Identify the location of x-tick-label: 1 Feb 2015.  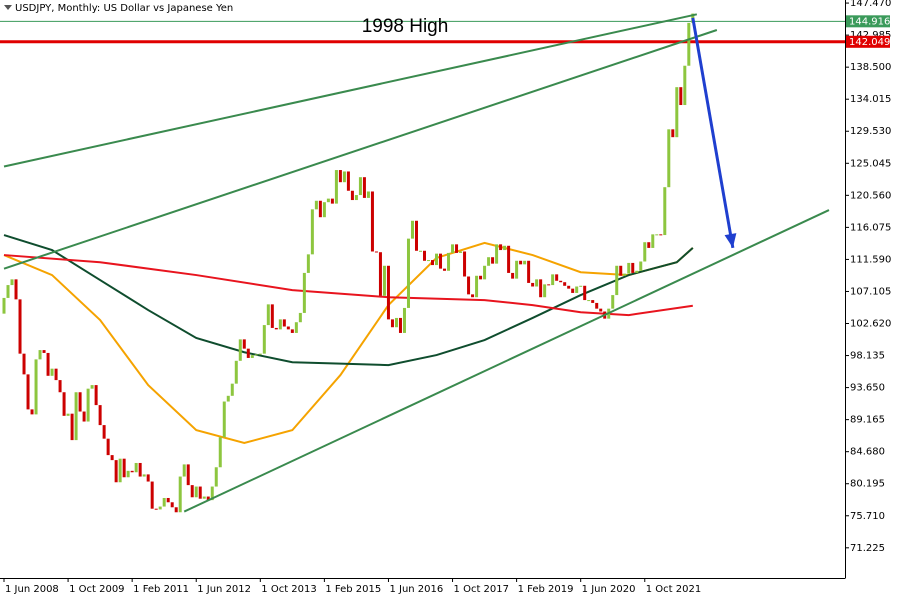
(353, 589).